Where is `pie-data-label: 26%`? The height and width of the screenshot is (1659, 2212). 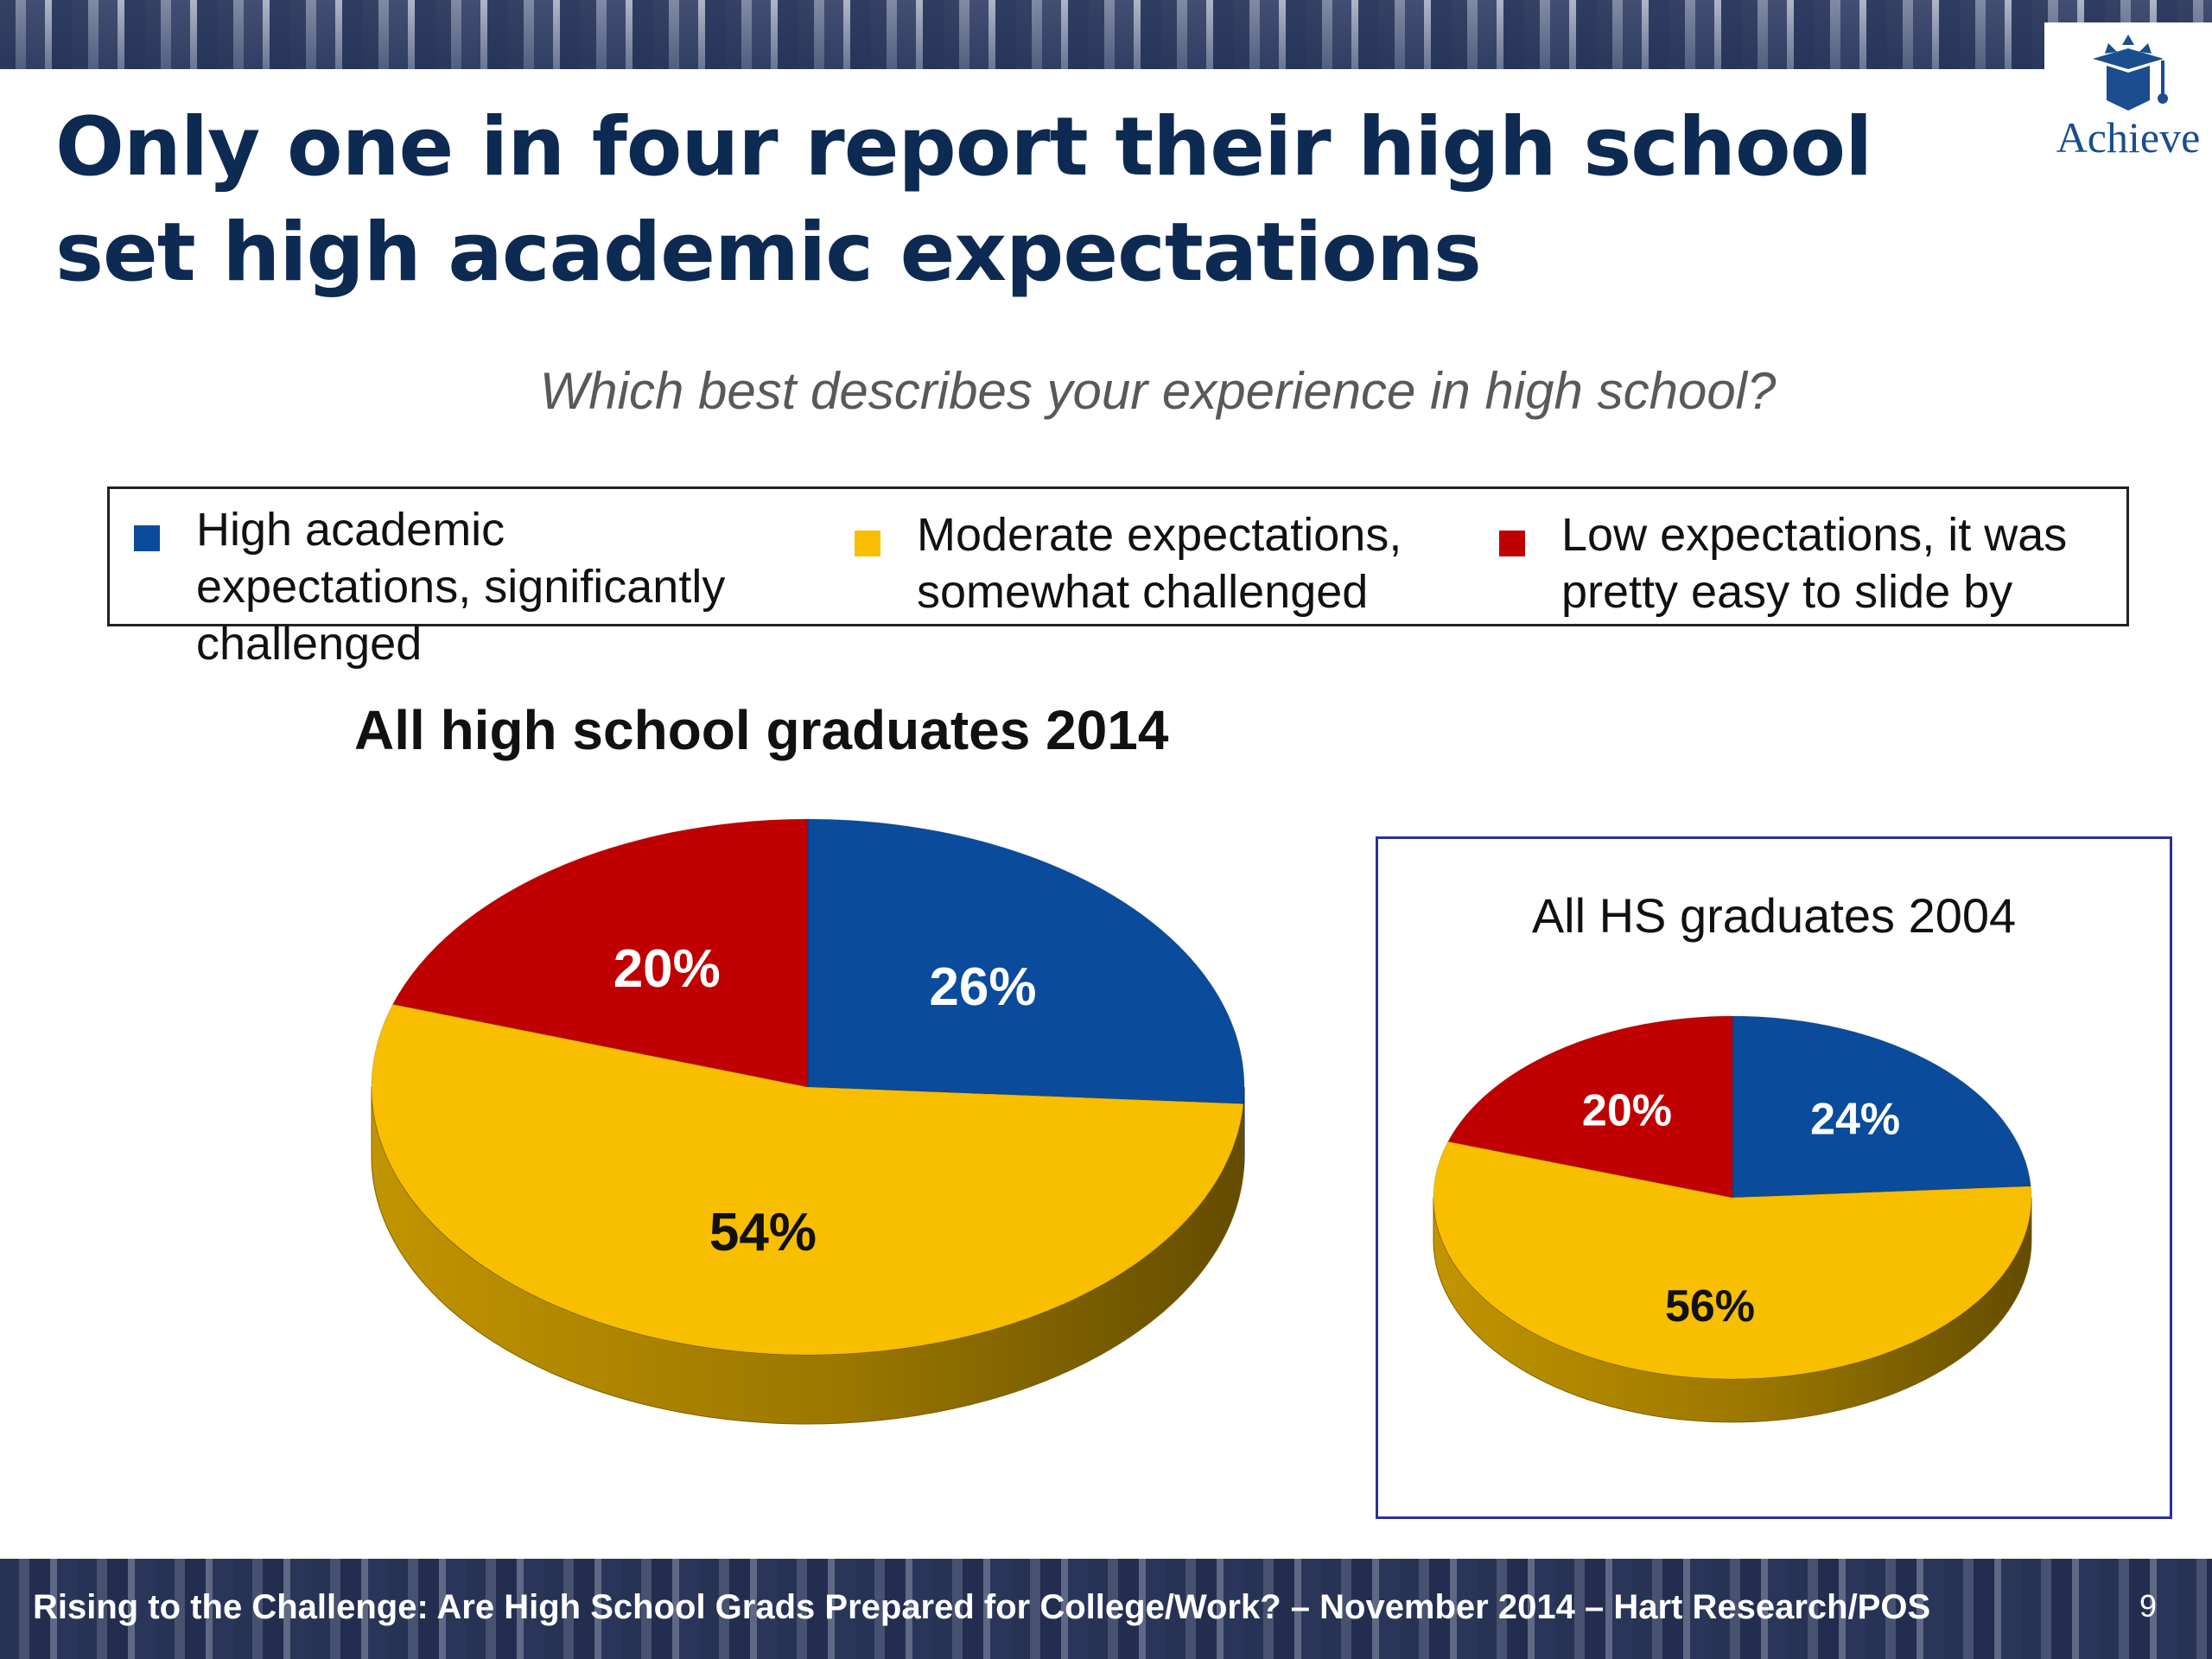 pie-data-label: 26% is located at coordinates (982, 987).